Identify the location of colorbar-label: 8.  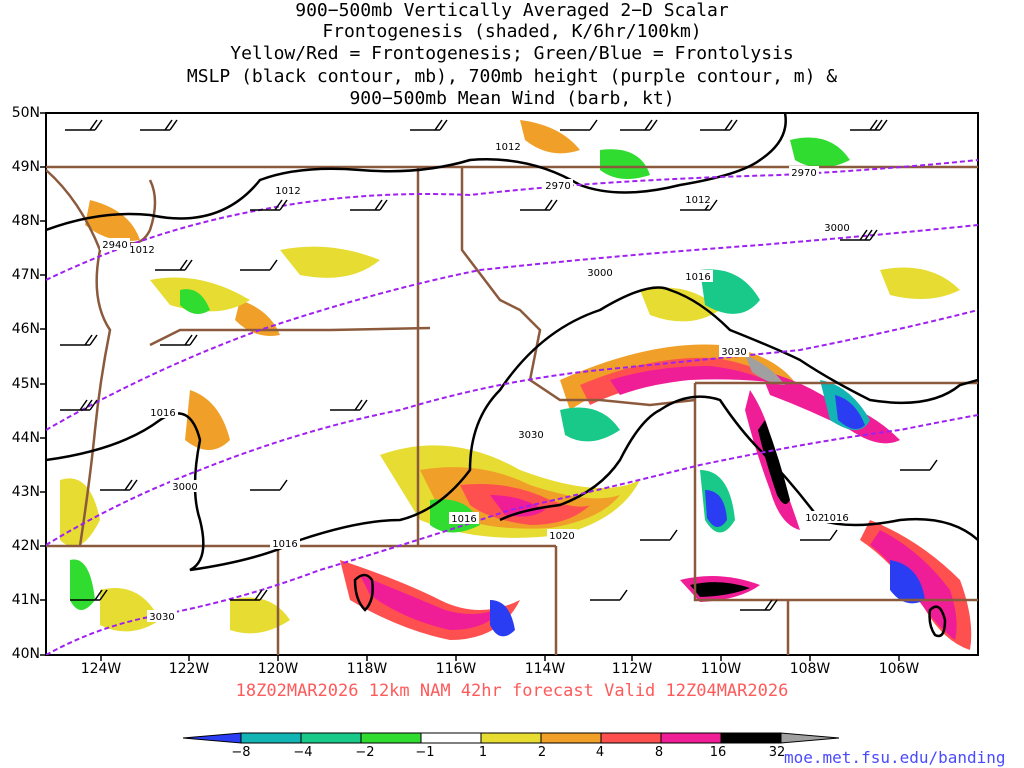
(659, 752).